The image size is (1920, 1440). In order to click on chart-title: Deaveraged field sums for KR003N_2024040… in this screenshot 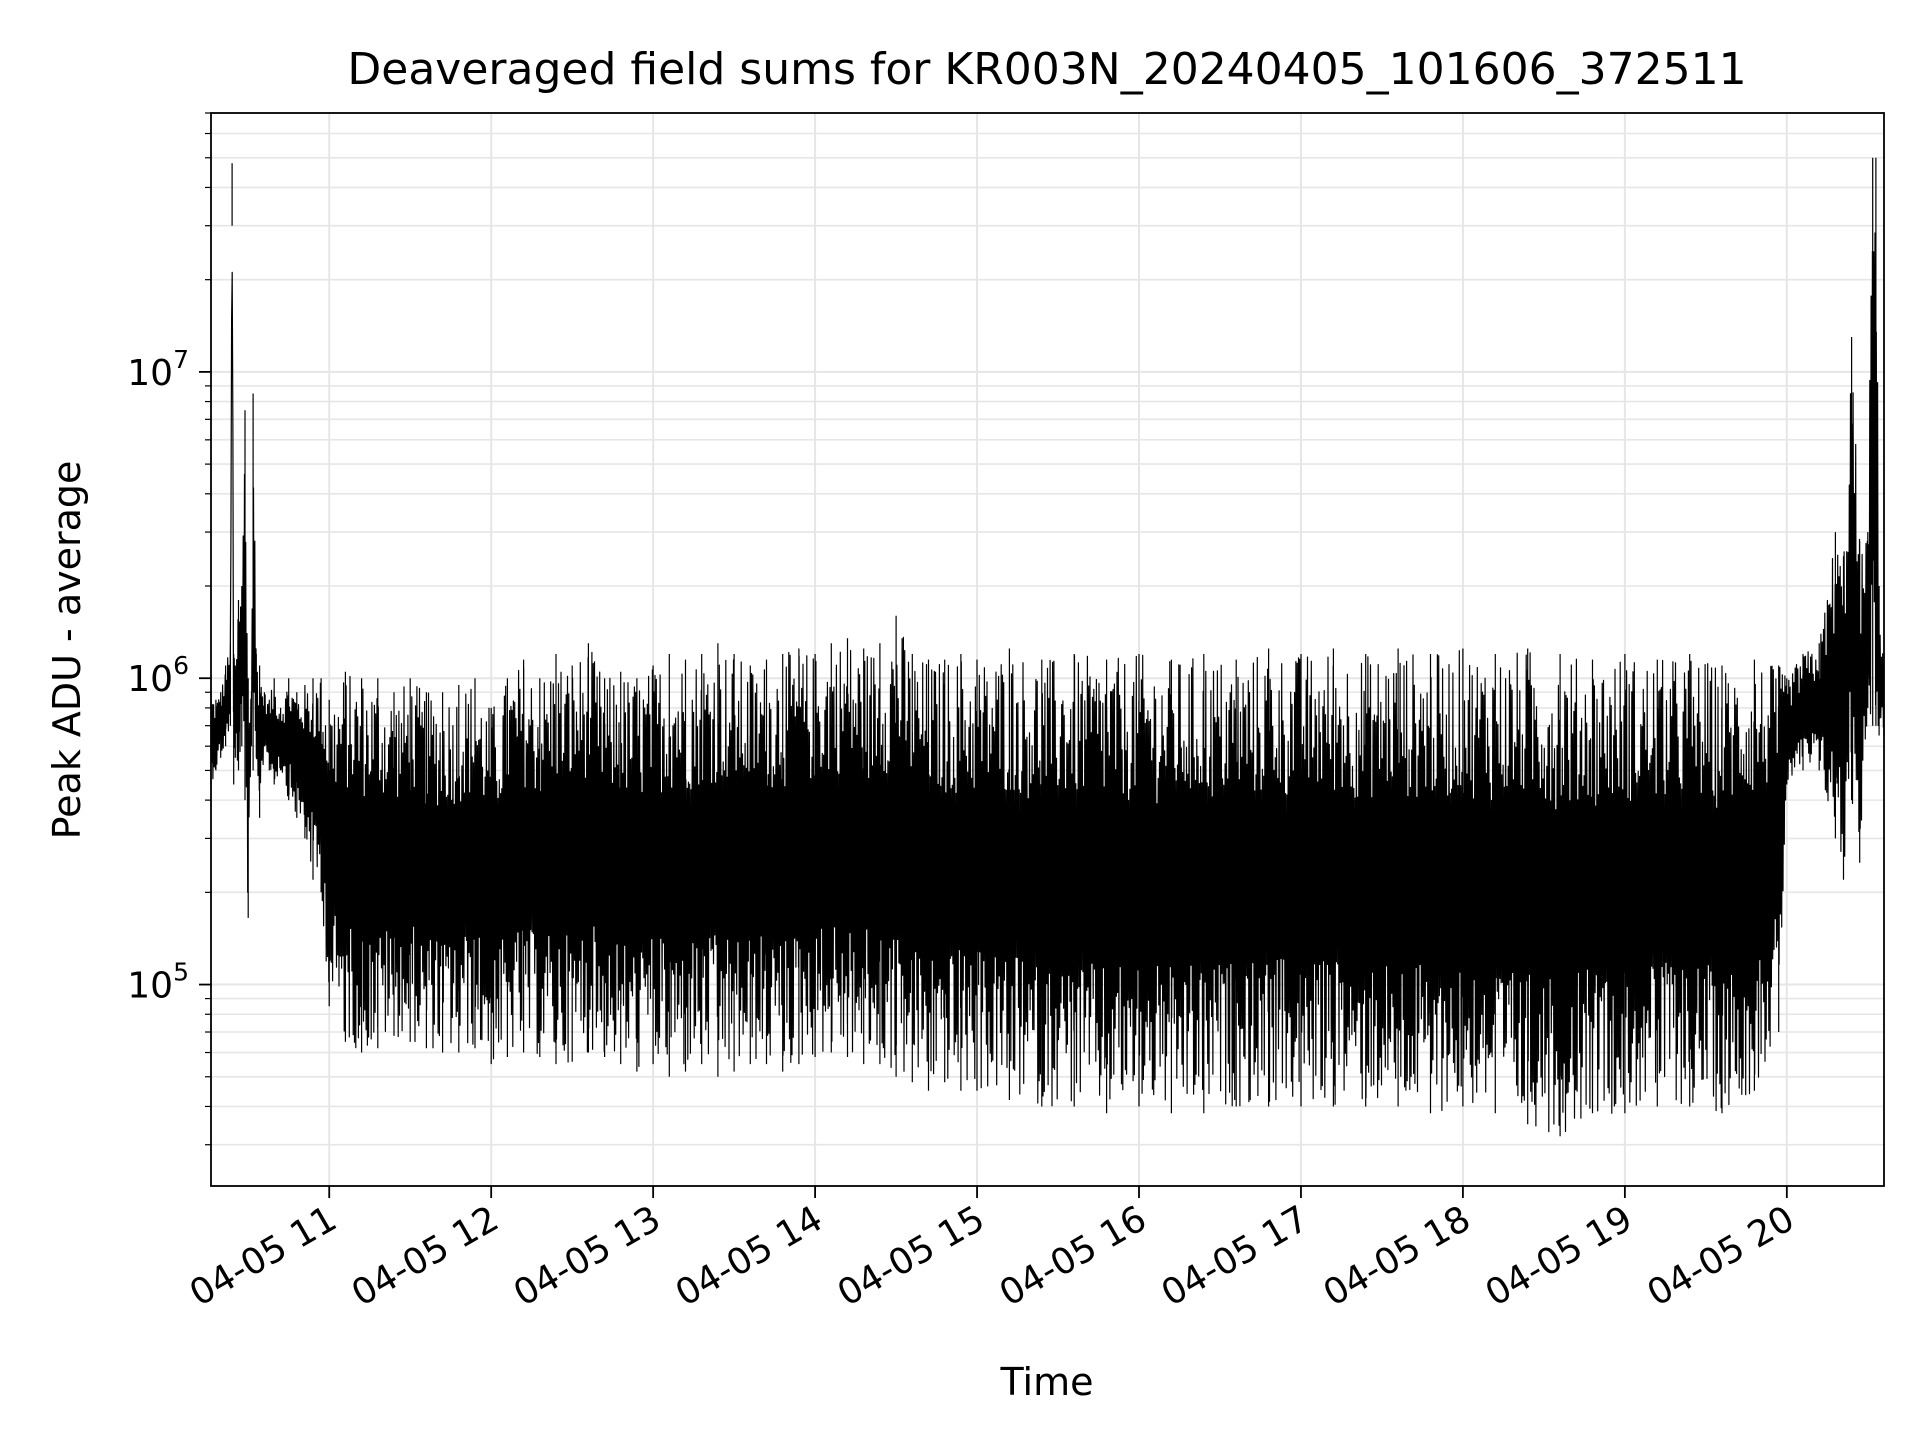, I will do `click(1046, 69)`.